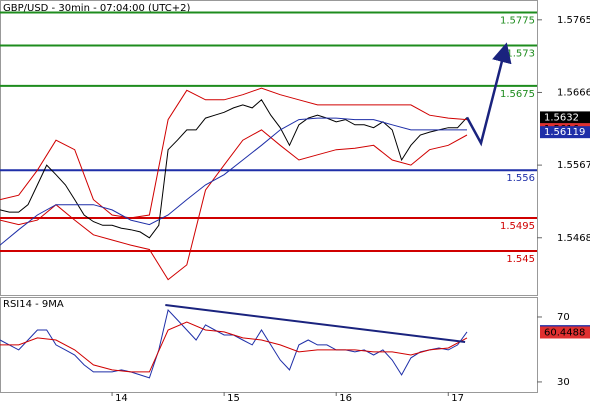 Image resolution: width=590 pixels, height=403 pixels. What do you see at coordinates (563, 382) in the screenshot?
I see `y-tick-label: 30` at bounding box center [563, 382].